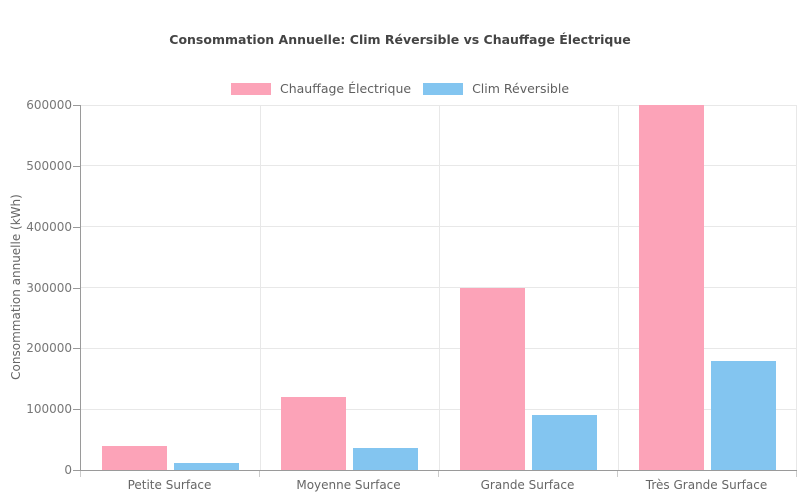 The width and height of the screenshot is (800, 500). What do you see at coordinates (345, 88) in the screenshot?
I see `legend-label-chauffage-electrique: Chauffage Électrique` at bounding box center [345, 88].